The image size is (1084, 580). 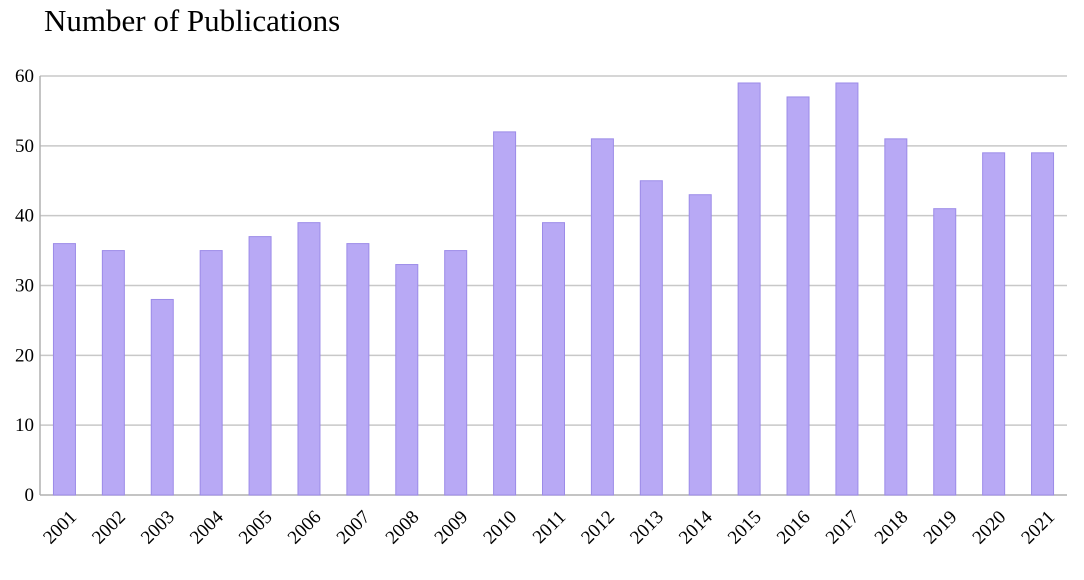 I want to click on bar-2004, so click(x=211, y=373).